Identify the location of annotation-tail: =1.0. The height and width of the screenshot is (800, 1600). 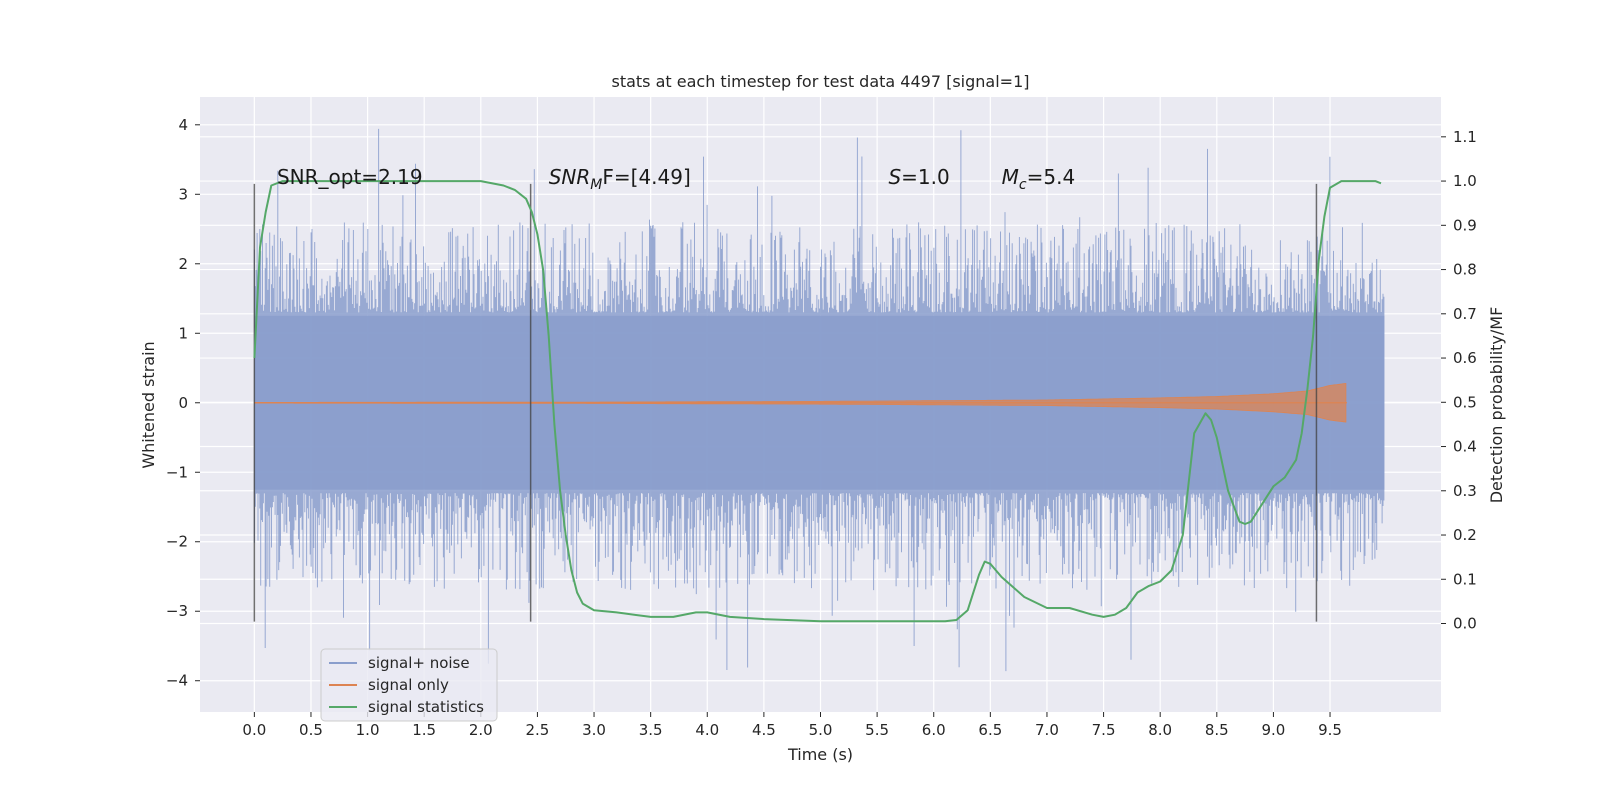
(925, 177).